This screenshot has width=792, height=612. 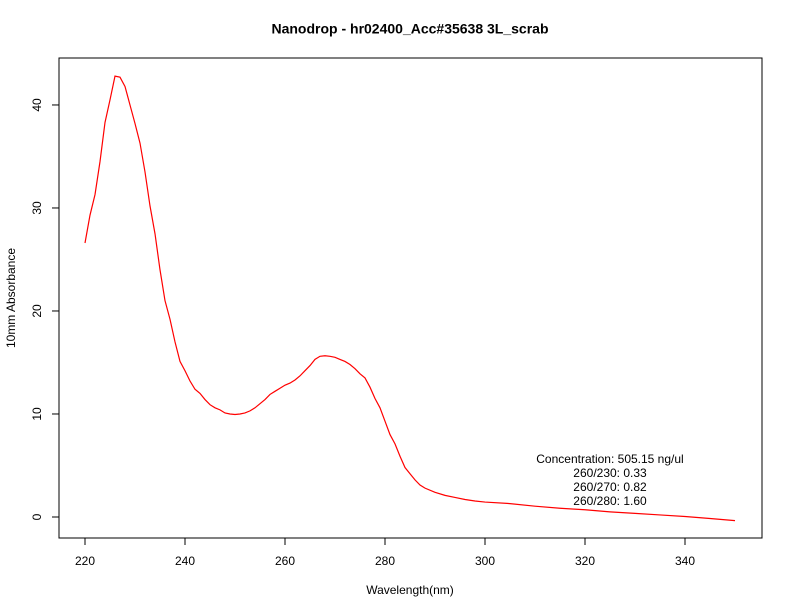 What do you see at coordinates (409, 29) in the screenshot?
I see `chart-title: Nanodrop - hr02400_Acc#35638 3L_scrab` at bounding box center [409, 29].